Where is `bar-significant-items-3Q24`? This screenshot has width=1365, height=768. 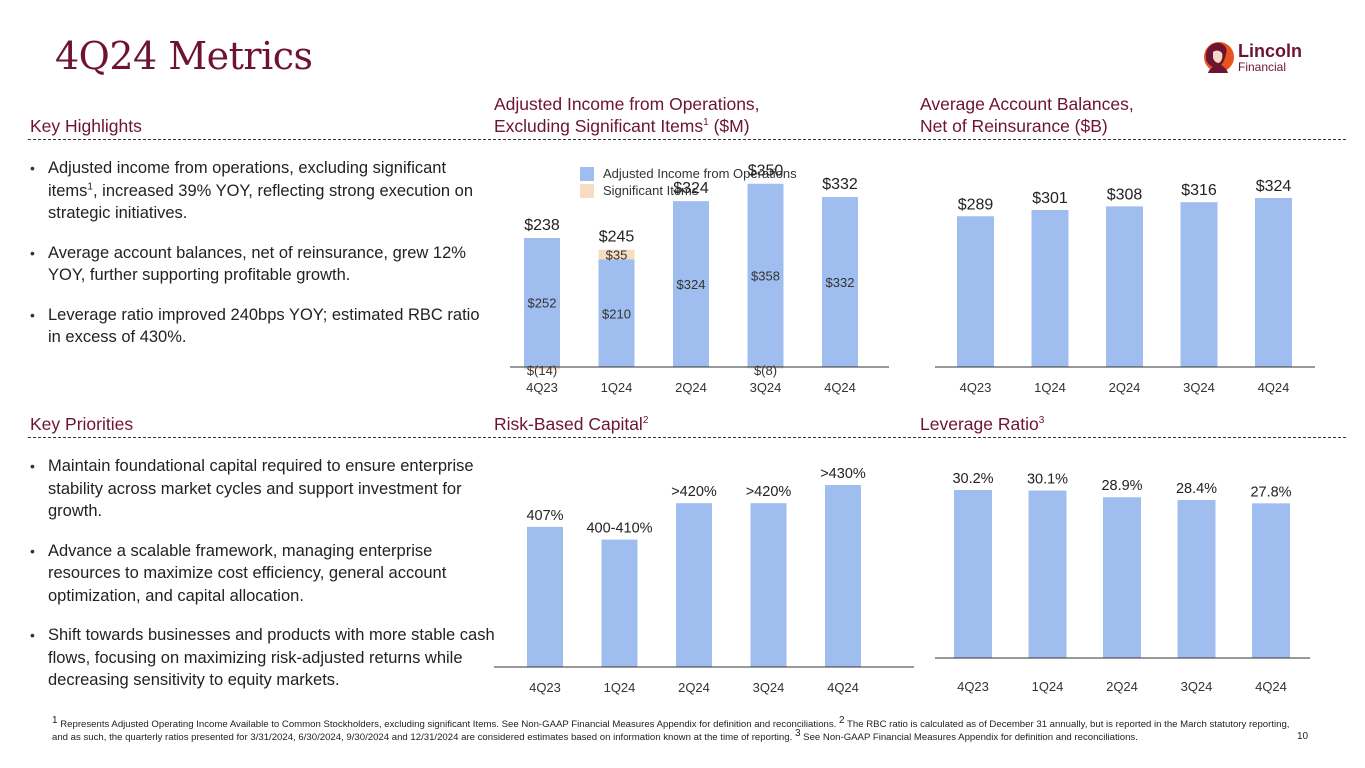 bar-significant-items-3Q24 is located at coordinates (765, 368).